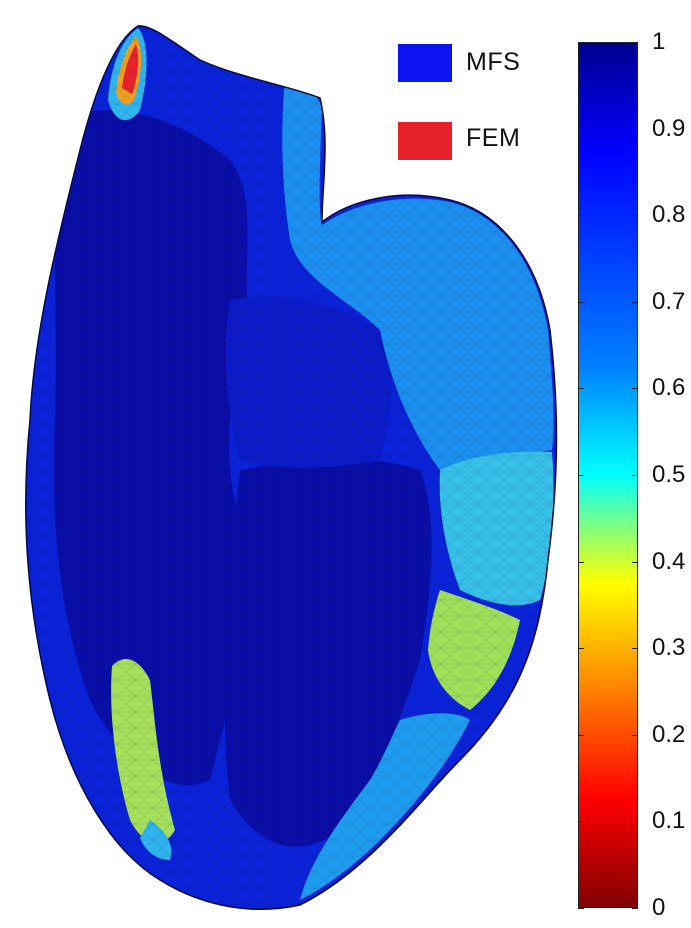 This screenshot has width=691, height=928. I want to click on legend-swatch-mfs, so click(425, 63).